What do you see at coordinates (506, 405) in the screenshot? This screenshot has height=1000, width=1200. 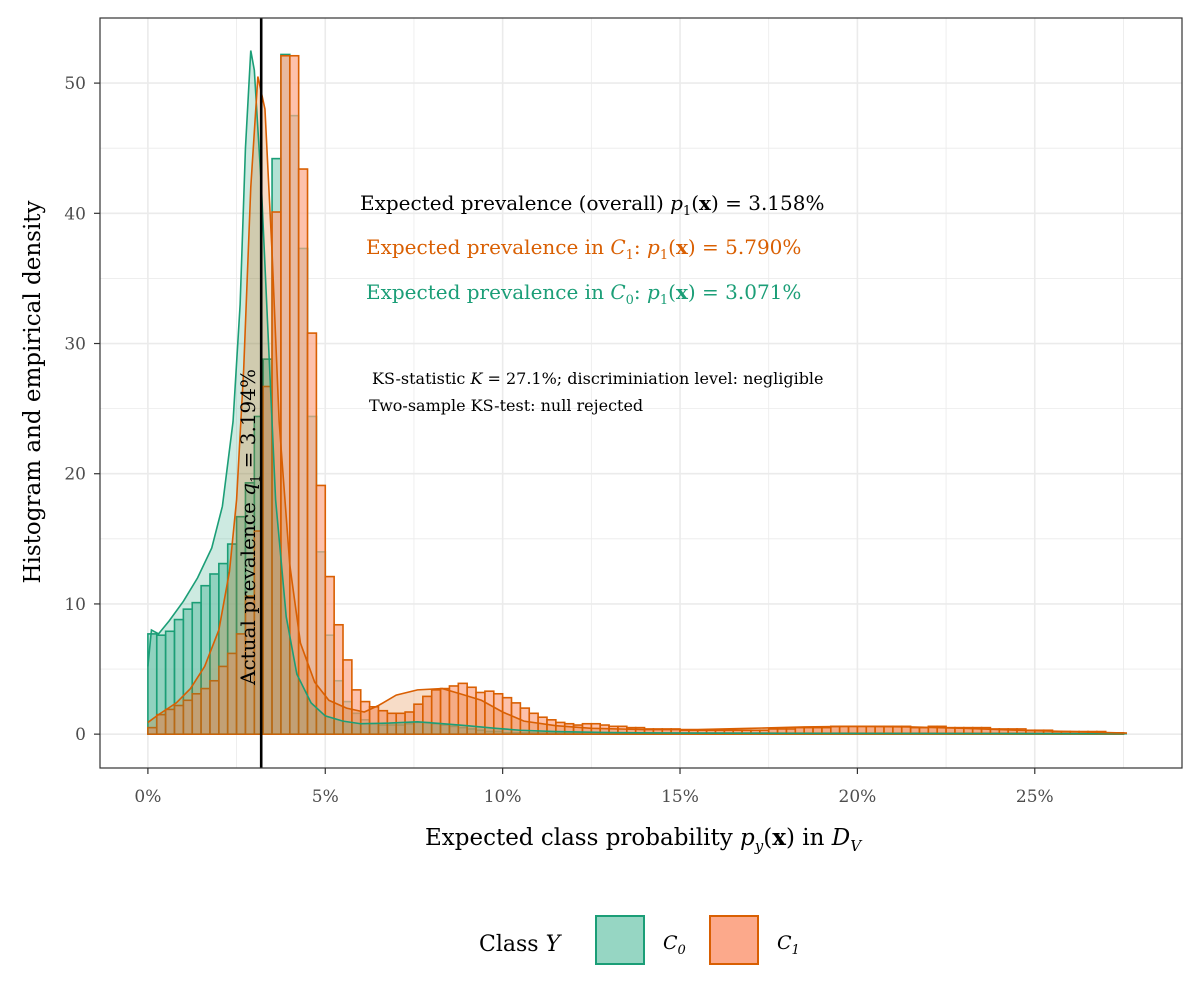 I see `annotation-ks-test: Two-sample KS-test: null rejected` at bounding box center [506, 405].